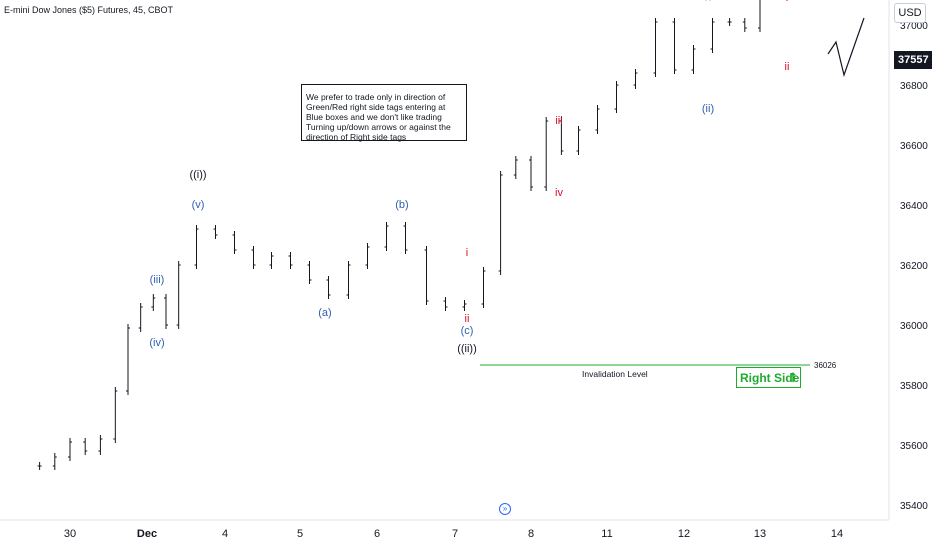  I want to click on arrow-up-icon: ⭡, so click(792, 377).